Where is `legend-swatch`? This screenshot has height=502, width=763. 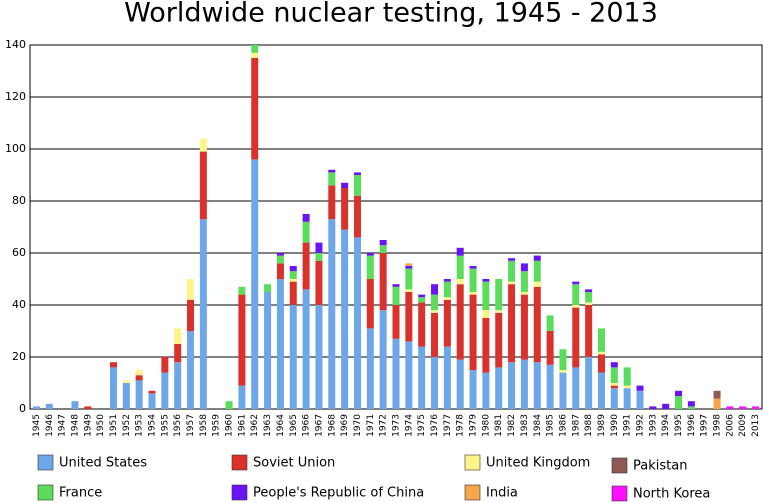
legend-swatch is located at coordinates (472, 492).